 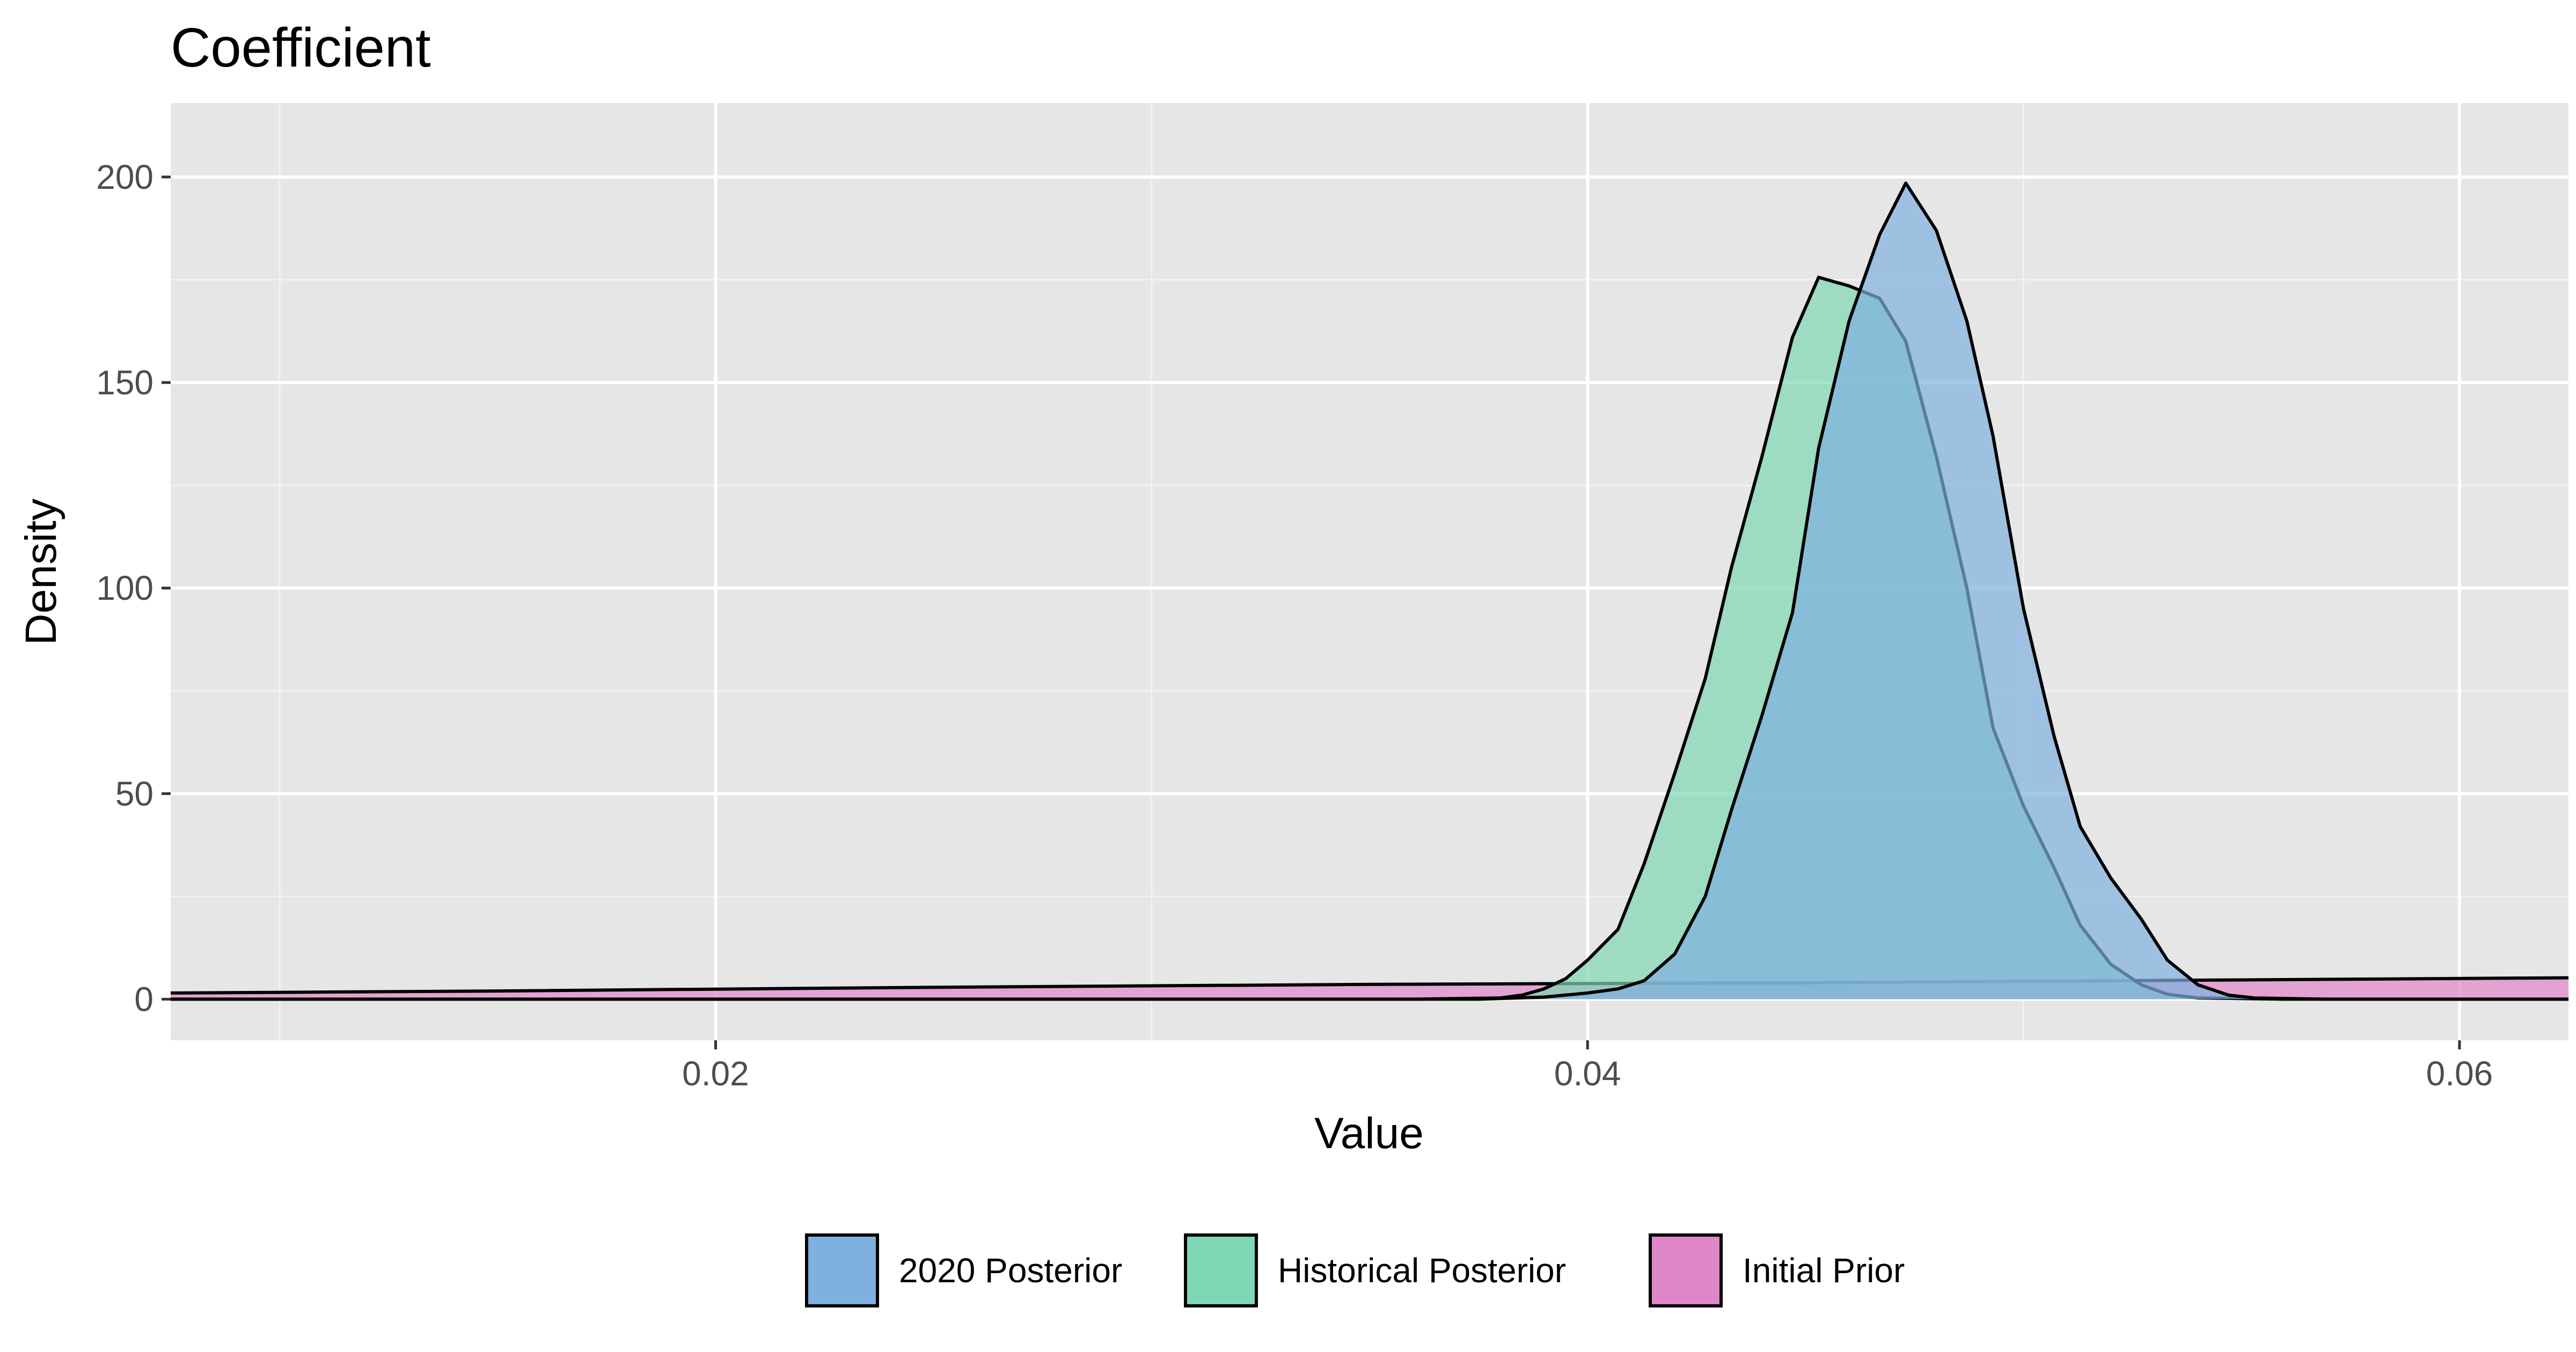 I want to click on x-tick-label: 0.02, so click(x=715, y=1073).